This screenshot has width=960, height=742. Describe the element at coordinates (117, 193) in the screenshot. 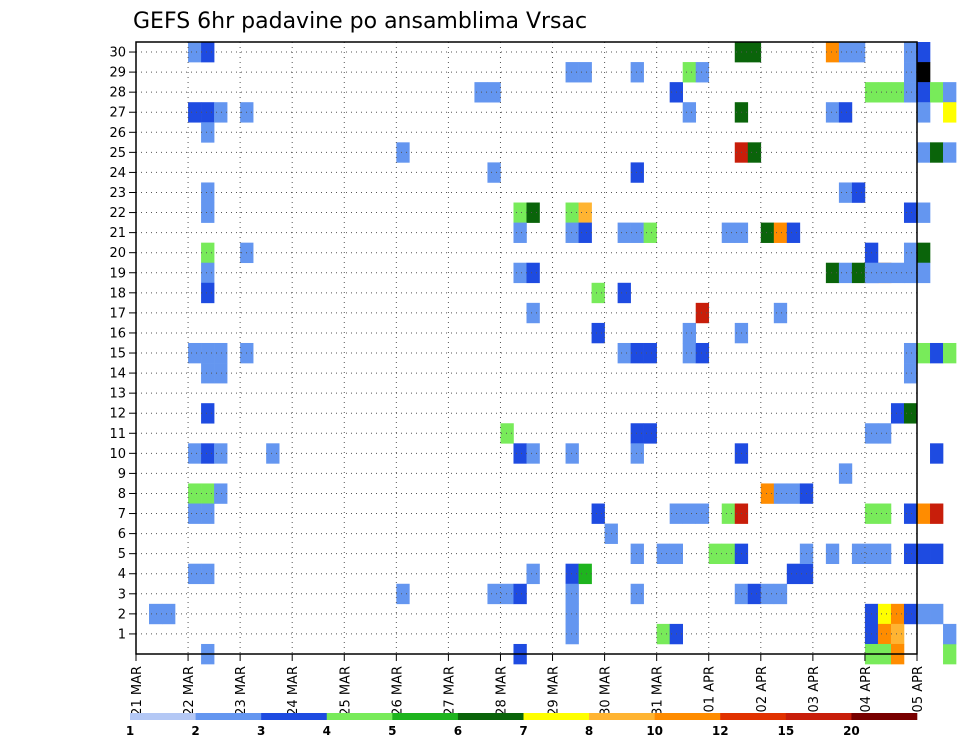

I see `y-tick-label: 23` at that location.